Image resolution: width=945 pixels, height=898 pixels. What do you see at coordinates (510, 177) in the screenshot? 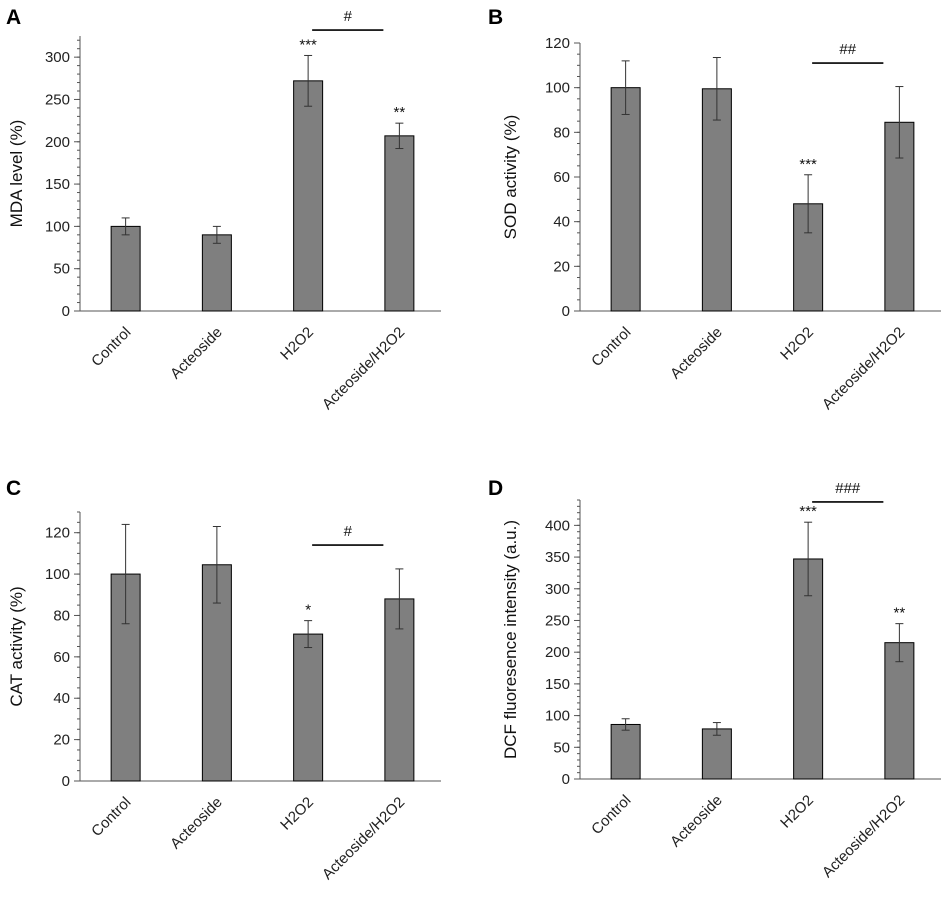
I see `y-axis-label: SOD activity (%)` at bounding box center [510, 177].